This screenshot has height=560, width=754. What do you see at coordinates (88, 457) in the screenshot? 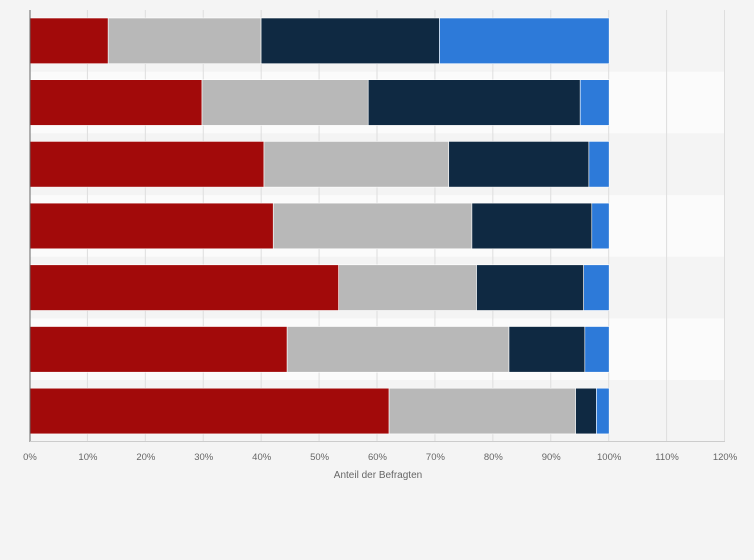
I see `x-tick-label: 10%` at bounding box center [88, 457].